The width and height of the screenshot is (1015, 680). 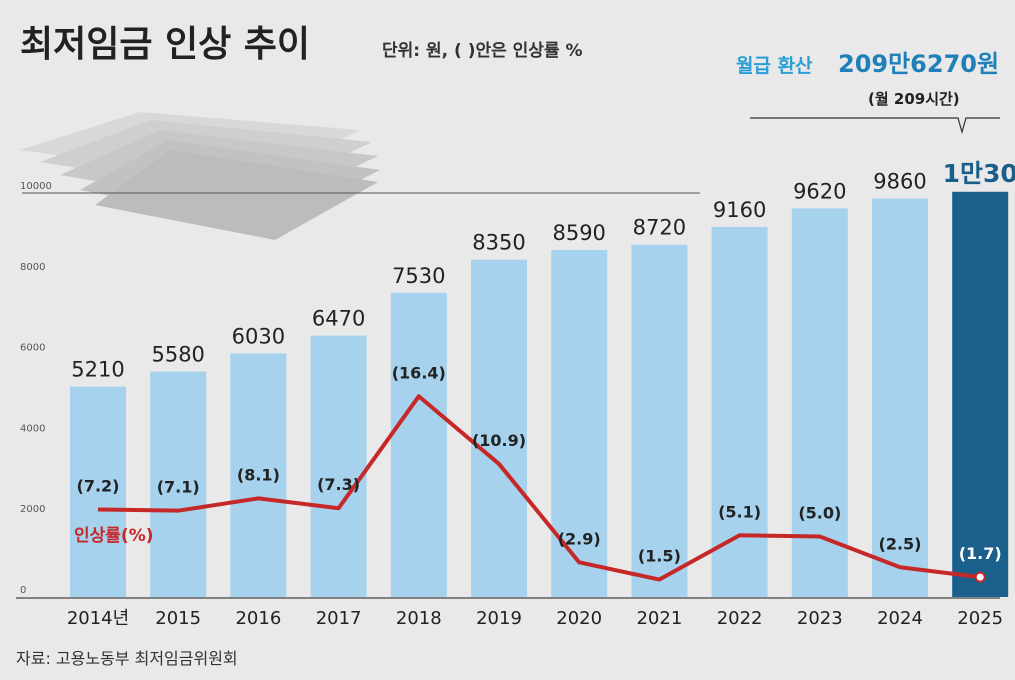 What do you see at coordinates (579, 618) in the screenshot?
I see `x-tick-label: 2020` at bounding box center [579, 618].